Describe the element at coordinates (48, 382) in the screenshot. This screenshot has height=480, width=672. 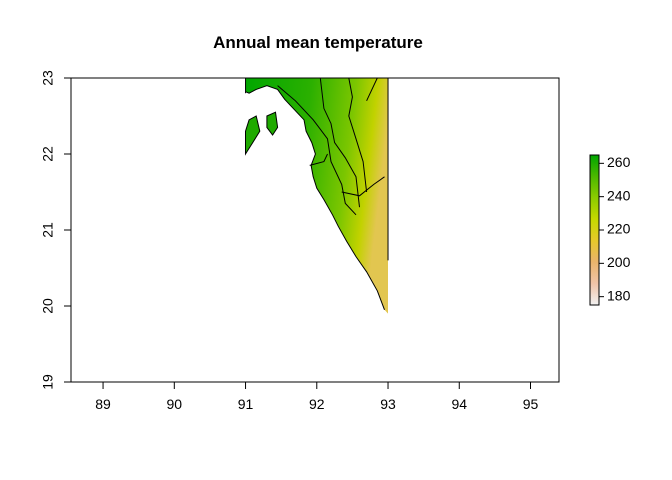
I see `y-tick-label: 19` at that location.